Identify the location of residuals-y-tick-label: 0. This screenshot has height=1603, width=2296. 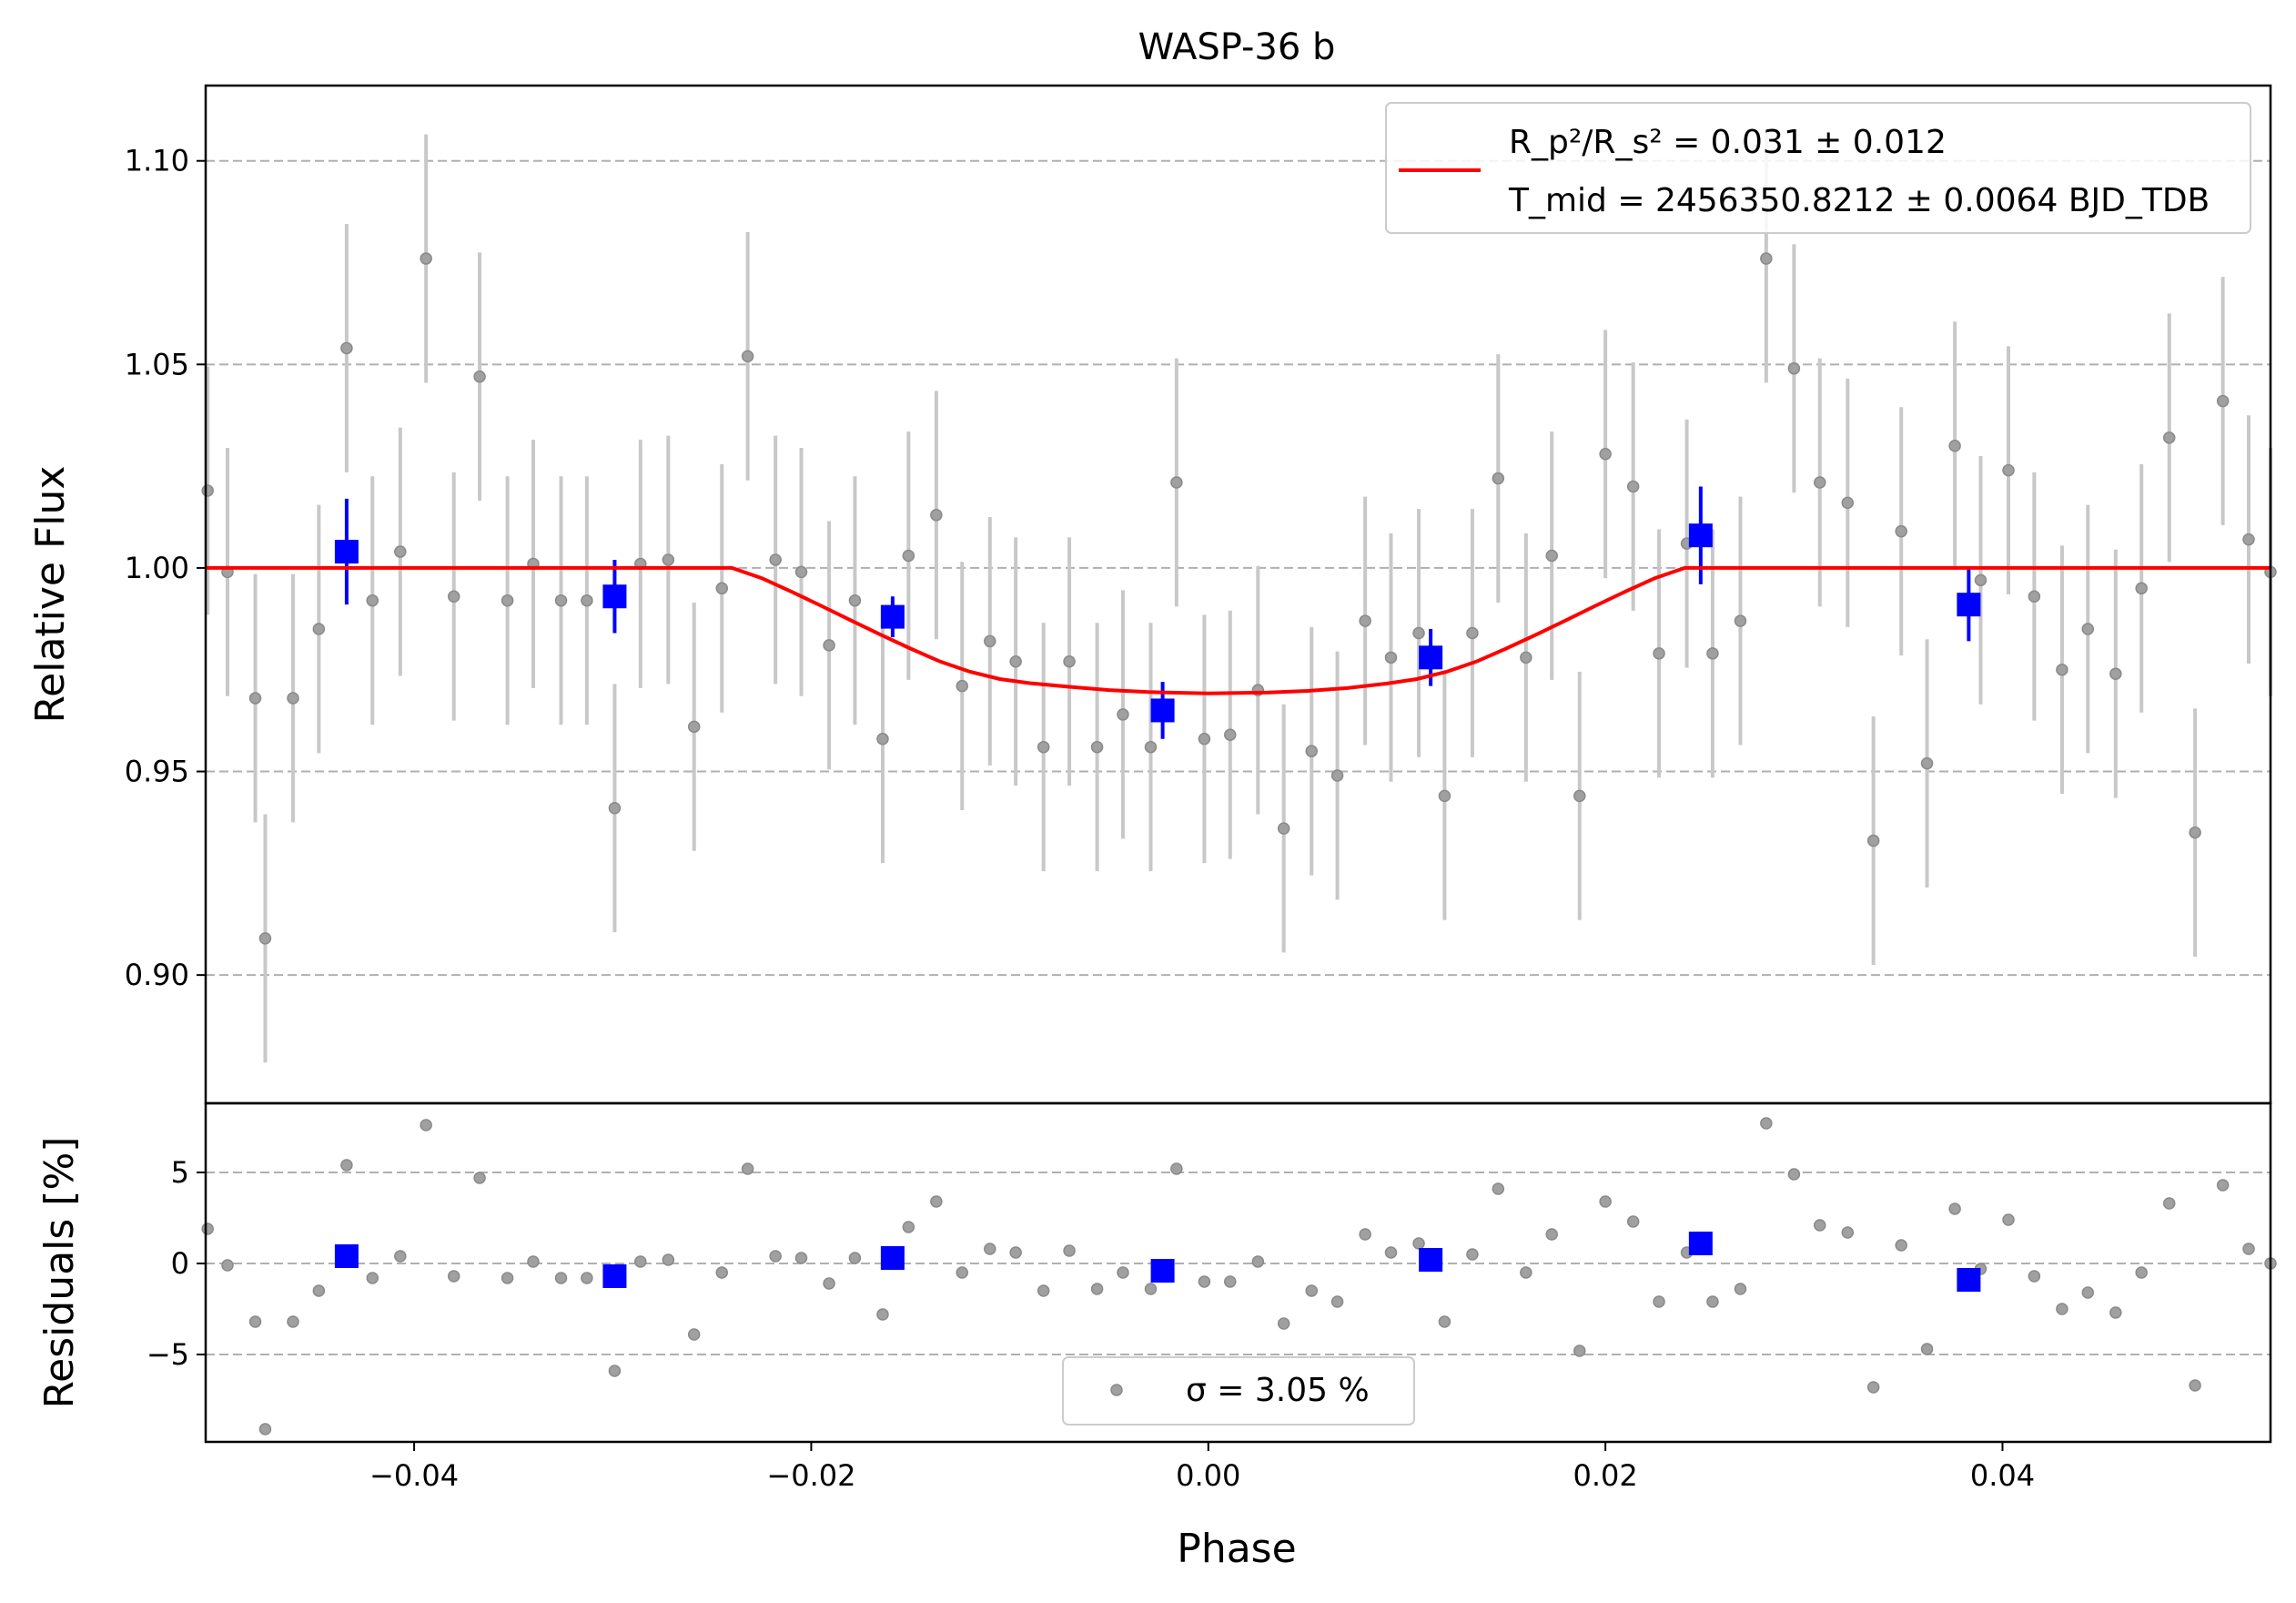
(180, 1263).